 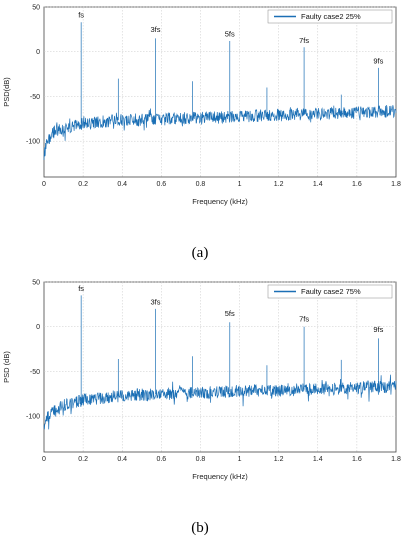 I want to click on x-axis-label-a: Frequency (kHz), so click(x=220, y=201).